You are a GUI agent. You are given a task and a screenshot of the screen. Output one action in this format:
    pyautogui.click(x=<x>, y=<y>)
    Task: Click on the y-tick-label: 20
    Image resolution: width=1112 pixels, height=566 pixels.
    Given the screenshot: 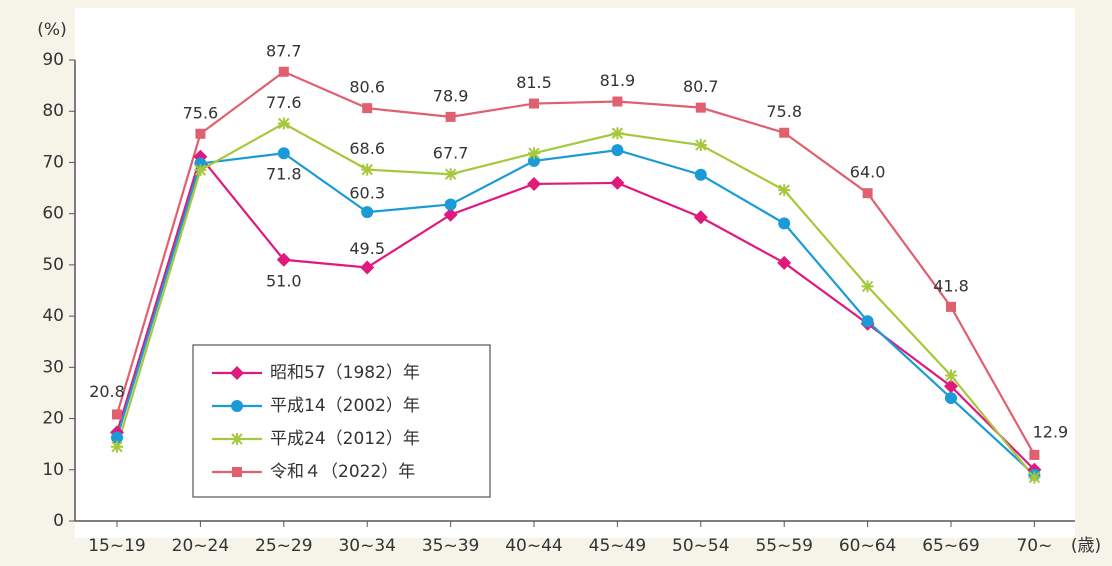 What is the action you would take?
    pyautogui.click(x=53, y=419)
    